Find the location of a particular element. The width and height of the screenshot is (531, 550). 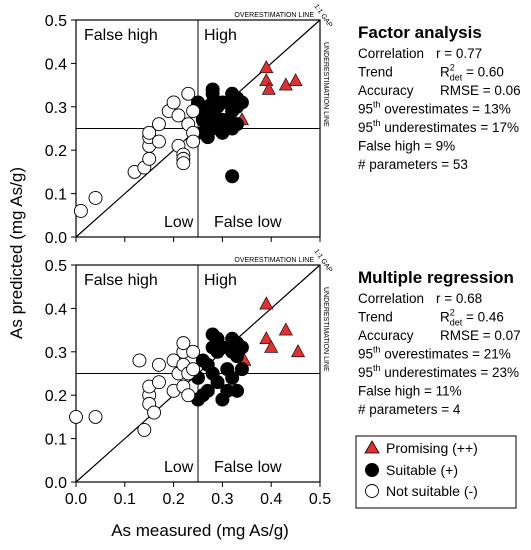

stat-trend-label: Trend is located at coordinates (375, 72).